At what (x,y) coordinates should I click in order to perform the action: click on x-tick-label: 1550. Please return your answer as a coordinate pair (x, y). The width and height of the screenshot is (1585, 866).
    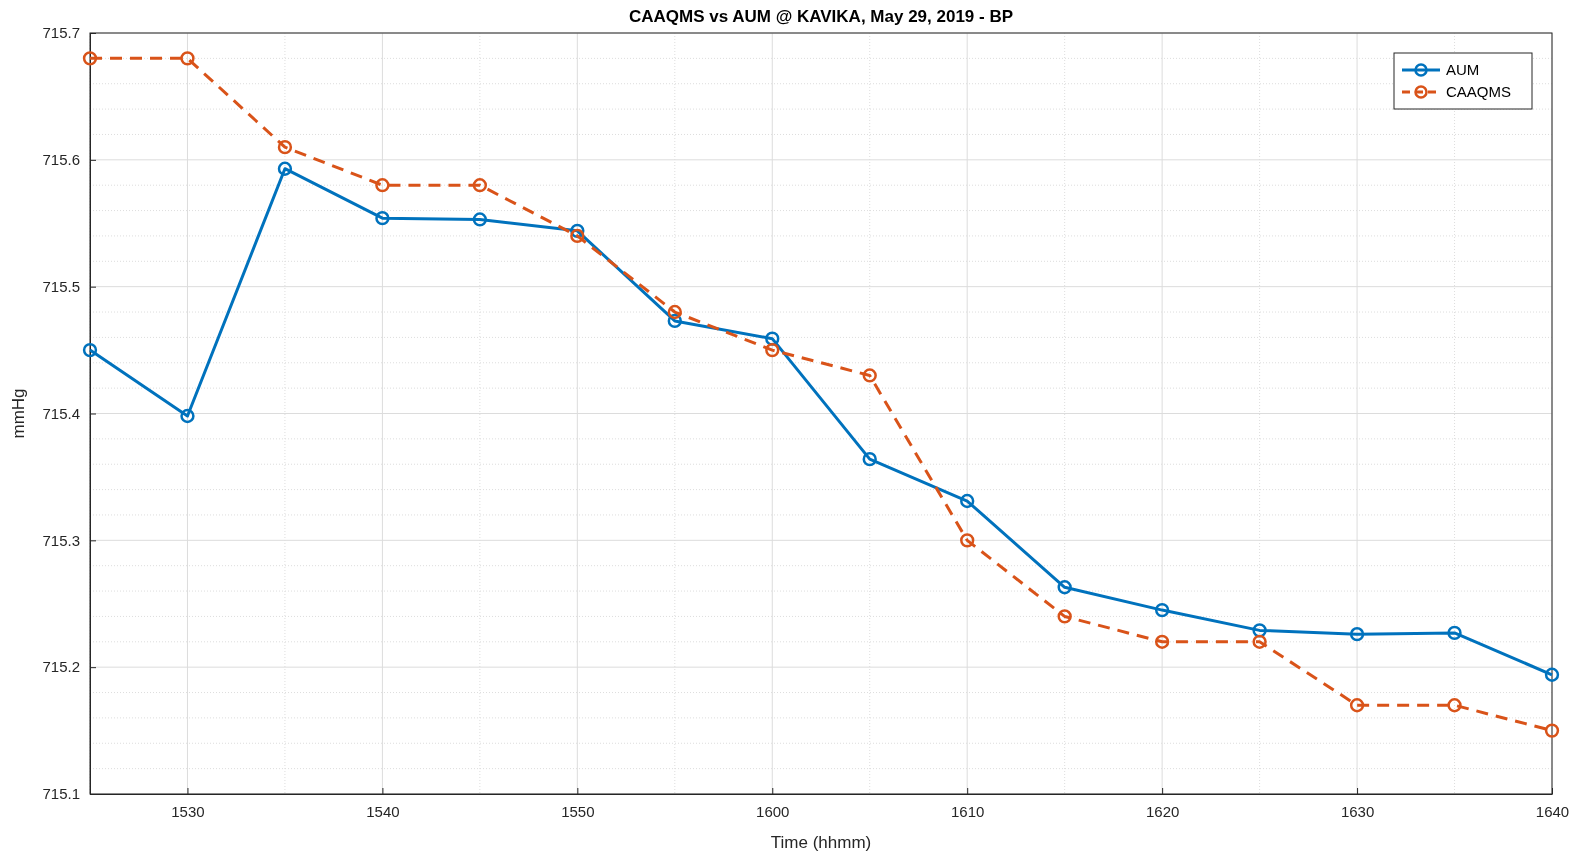
    Looking at the image, I should click on (578, 811).